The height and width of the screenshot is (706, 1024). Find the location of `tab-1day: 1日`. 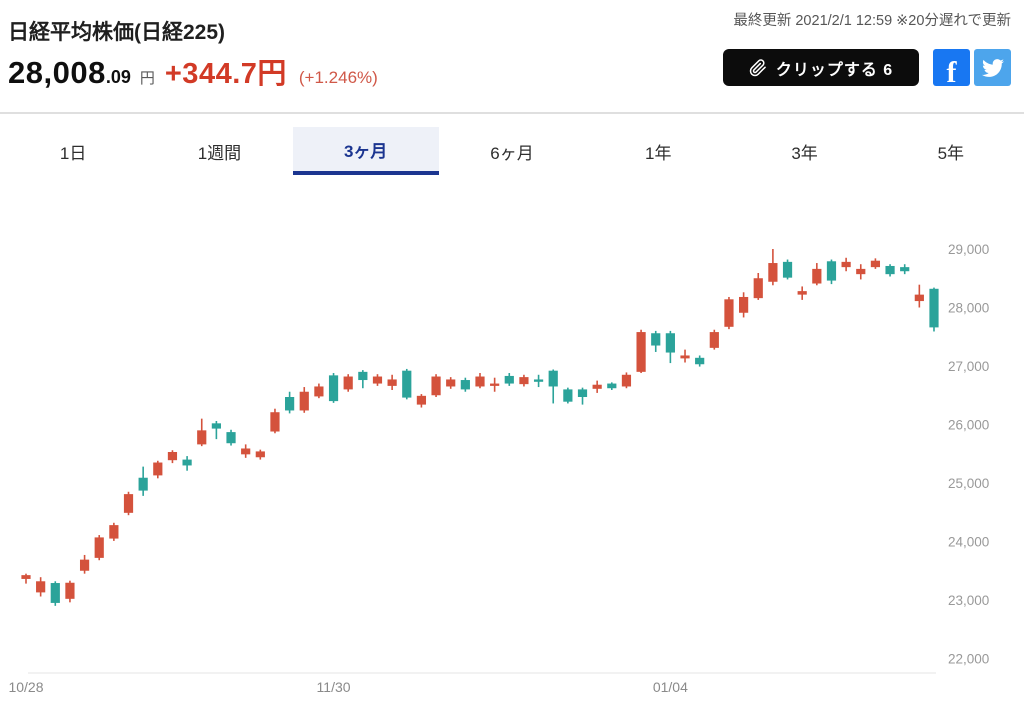

tab-1day: 1日 is located at coordinates (73, 153).